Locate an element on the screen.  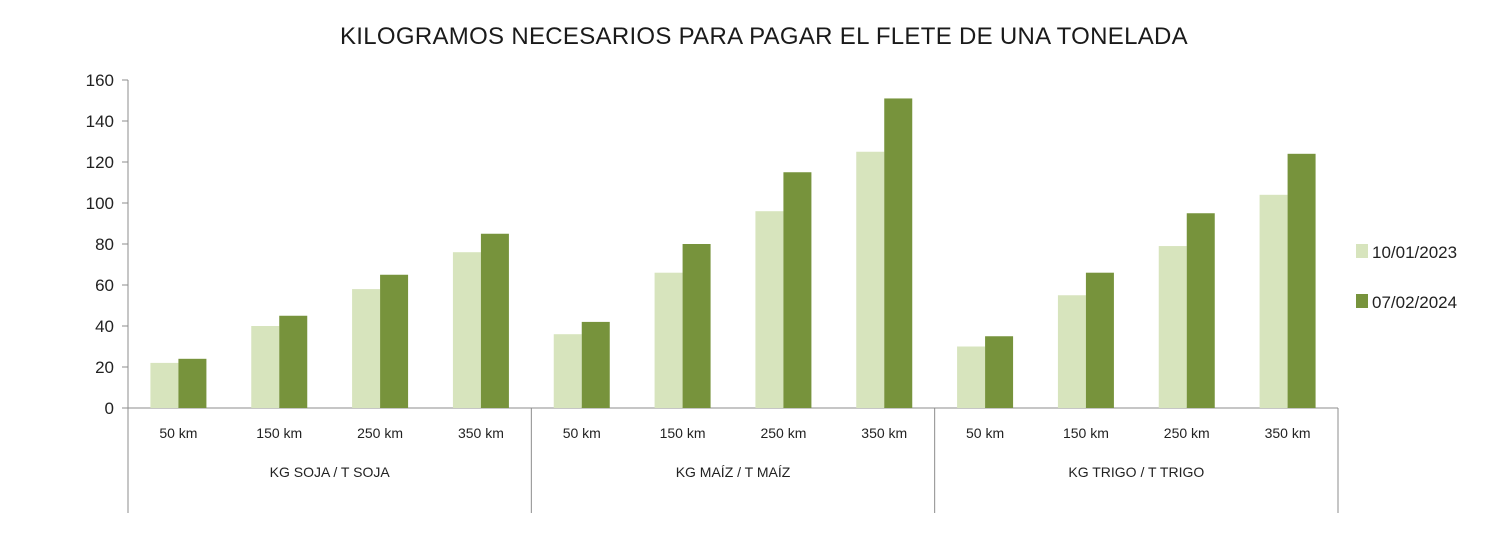
y-tick-label: 160 is located at coordinates (100, 80).